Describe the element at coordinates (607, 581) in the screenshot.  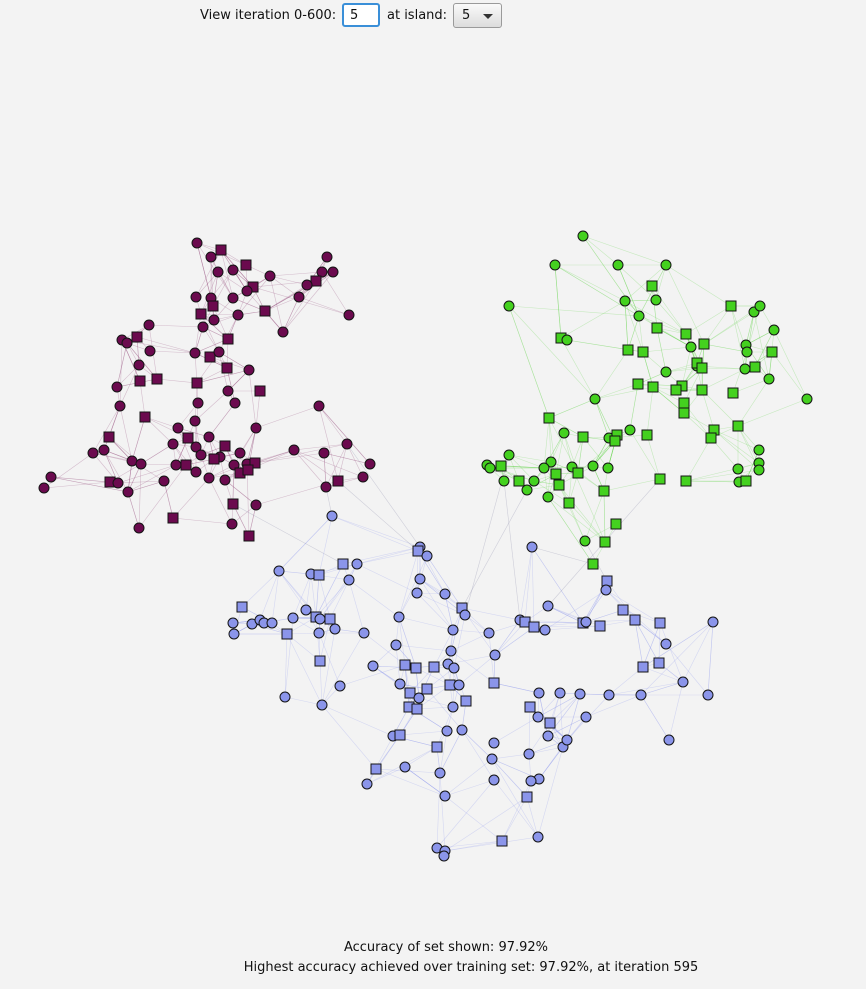
I see `node-square-blue` at that location.